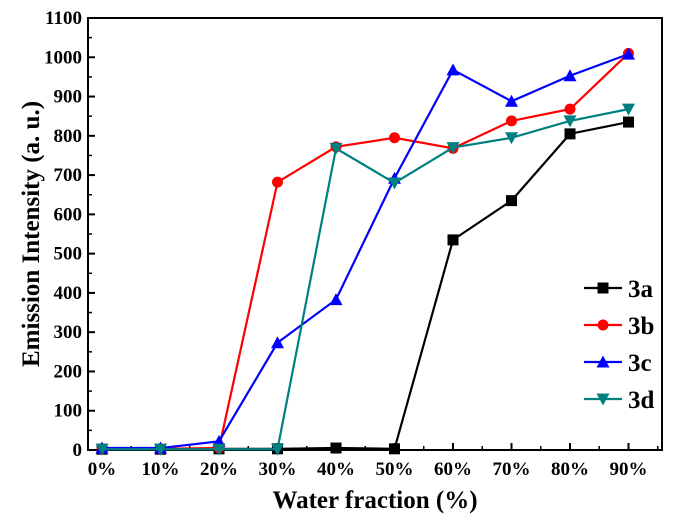  Describe the element at coordinates (395, 469) in the screenshot. I see `x-tick-label: 50%` at that location.